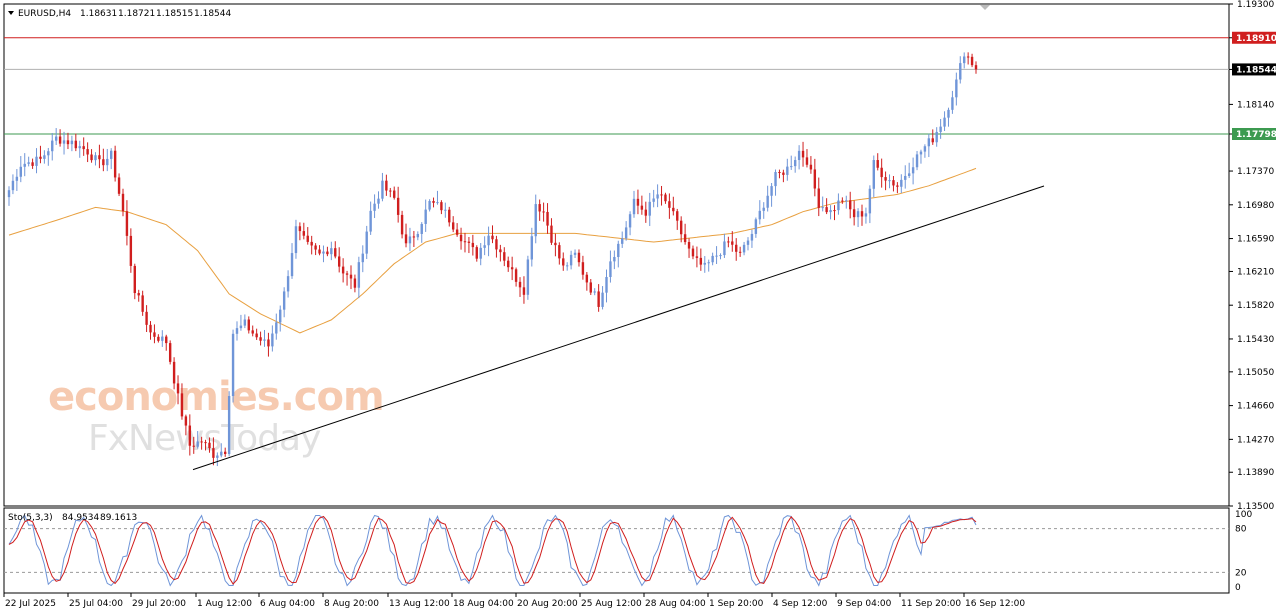 The width and height of the screenshot is (1280, 616). I want to click on collapse-triangle-icon, so click(11, 13).